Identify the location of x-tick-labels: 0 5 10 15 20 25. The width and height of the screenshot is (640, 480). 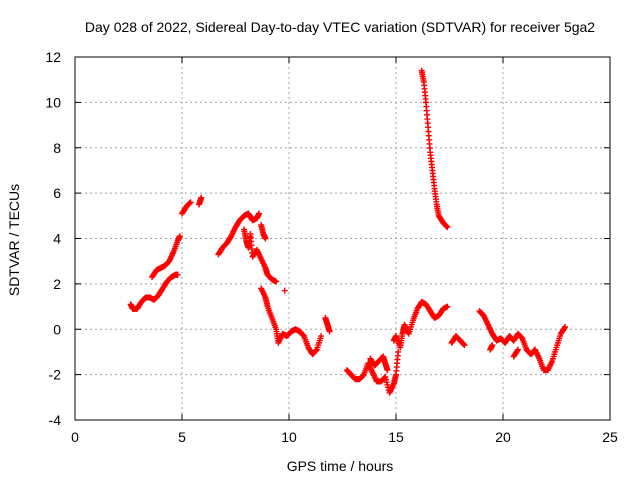
(344, 437).